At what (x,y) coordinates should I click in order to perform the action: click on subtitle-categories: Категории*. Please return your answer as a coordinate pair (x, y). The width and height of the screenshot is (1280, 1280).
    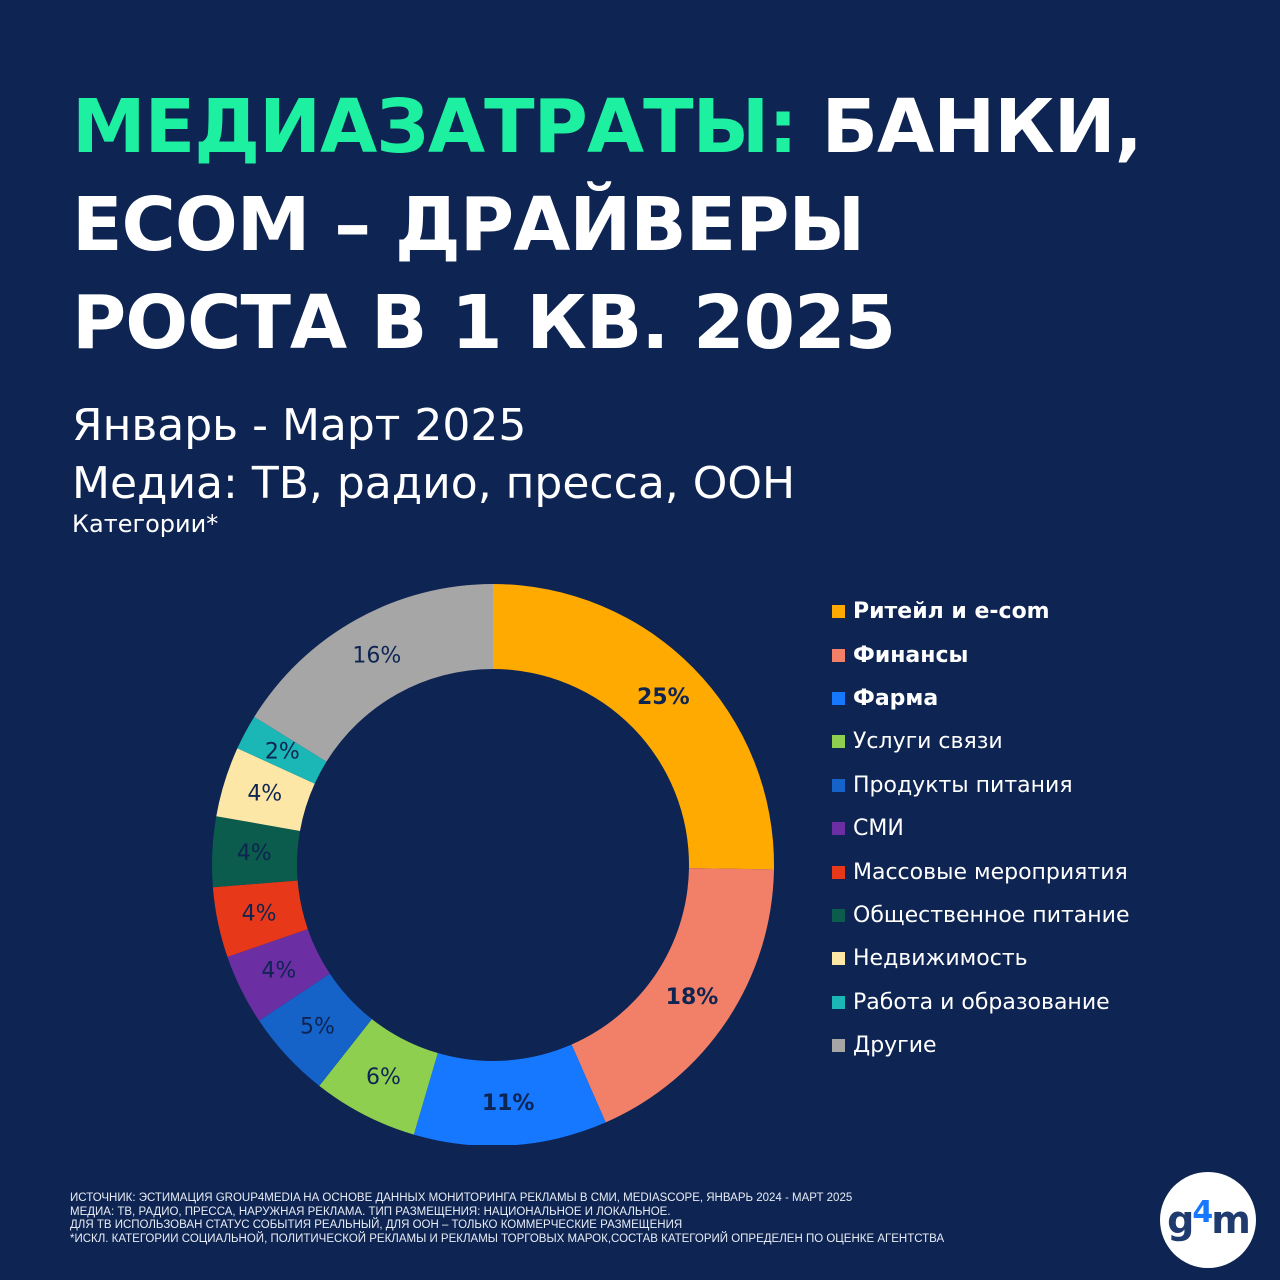
    Looking at the image, I should click on (145, 524).